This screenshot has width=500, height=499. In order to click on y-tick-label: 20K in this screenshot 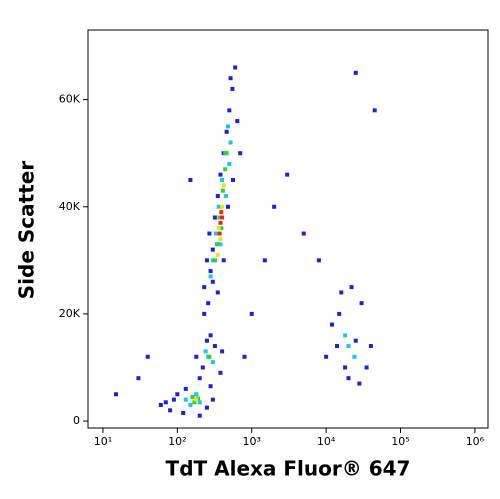, I will do `click(70, 313)`.